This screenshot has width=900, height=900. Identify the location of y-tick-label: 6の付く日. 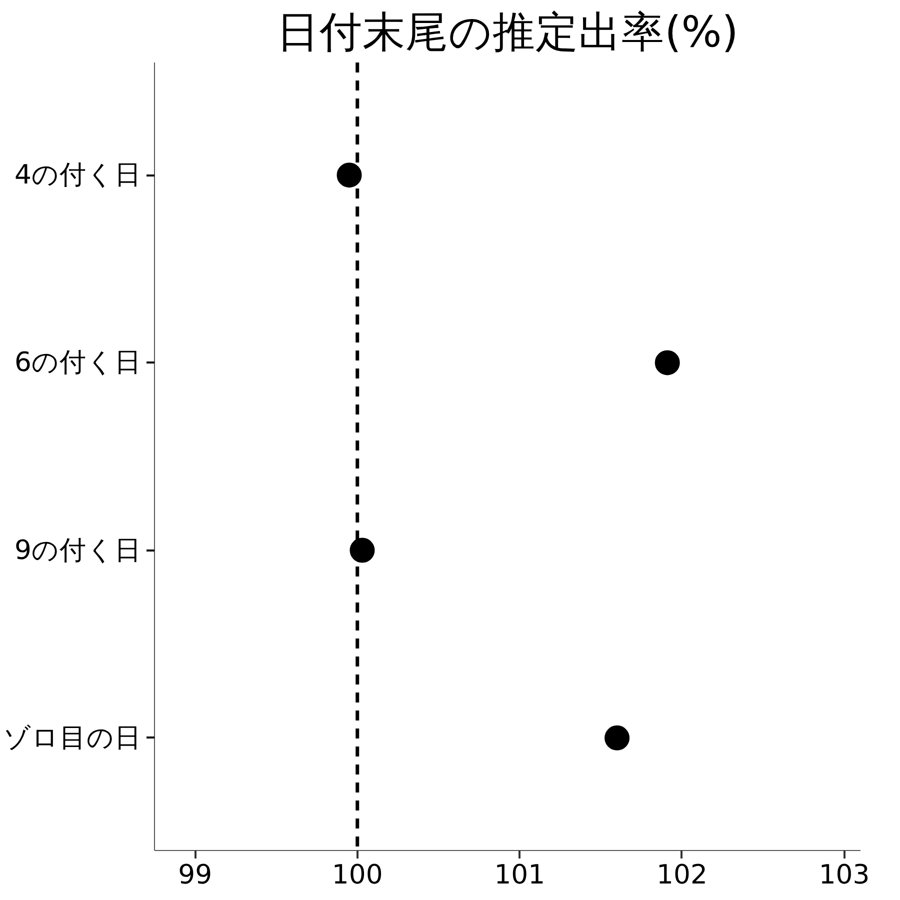
(78, 362).